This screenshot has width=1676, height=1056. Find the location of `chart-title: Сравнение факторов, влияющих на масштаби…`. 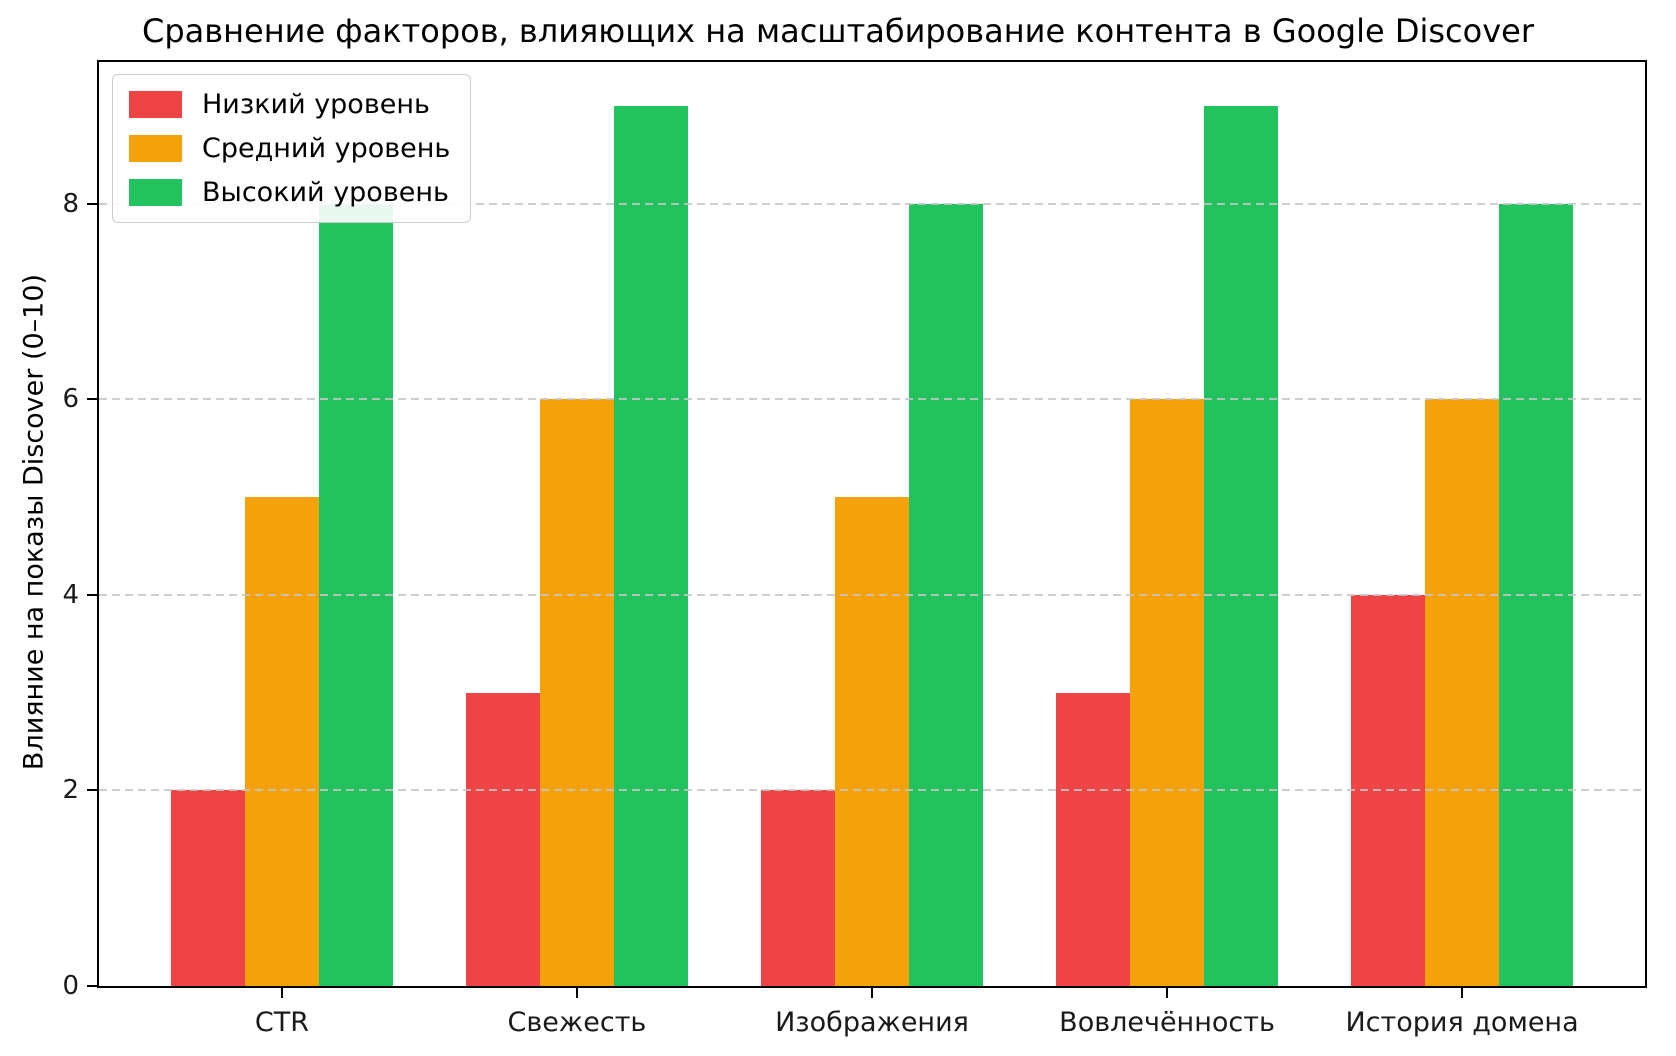

chart-title: Сравнение факторов, влияющих на масштаби… is located at coordinates (837, 31).